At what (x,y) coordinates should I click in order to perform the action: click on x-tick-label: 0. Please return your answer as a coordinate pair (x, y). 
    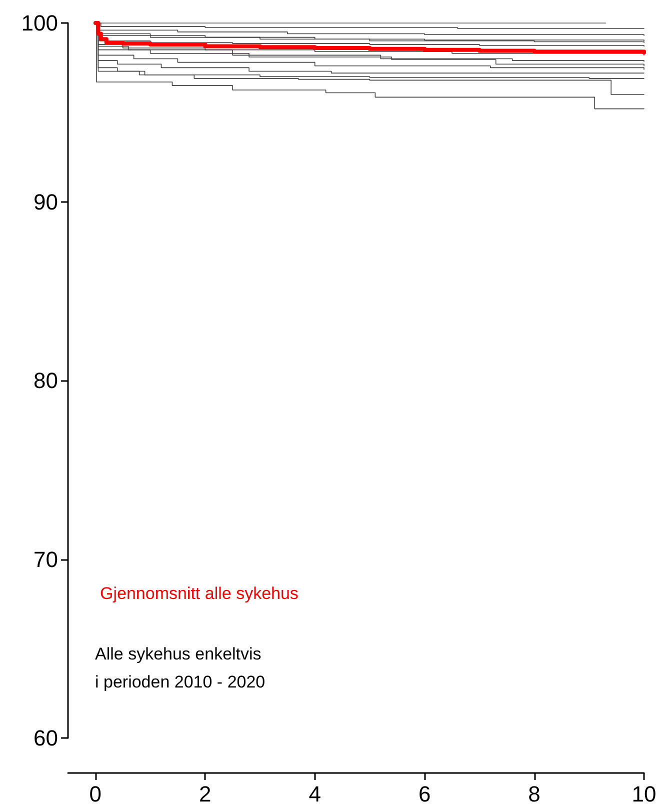
    Looking at the image, I should click on (95, 794).